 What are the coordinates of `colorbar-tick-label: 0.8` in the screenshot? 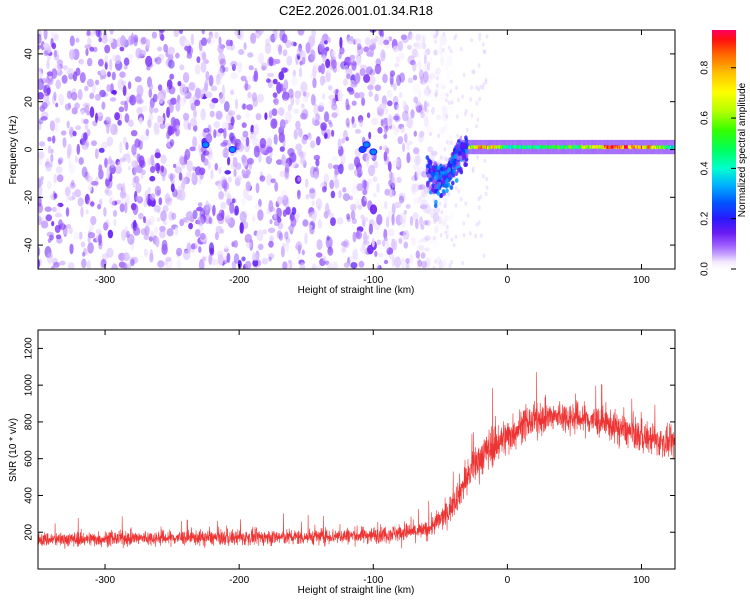 It's located at (705, 67).